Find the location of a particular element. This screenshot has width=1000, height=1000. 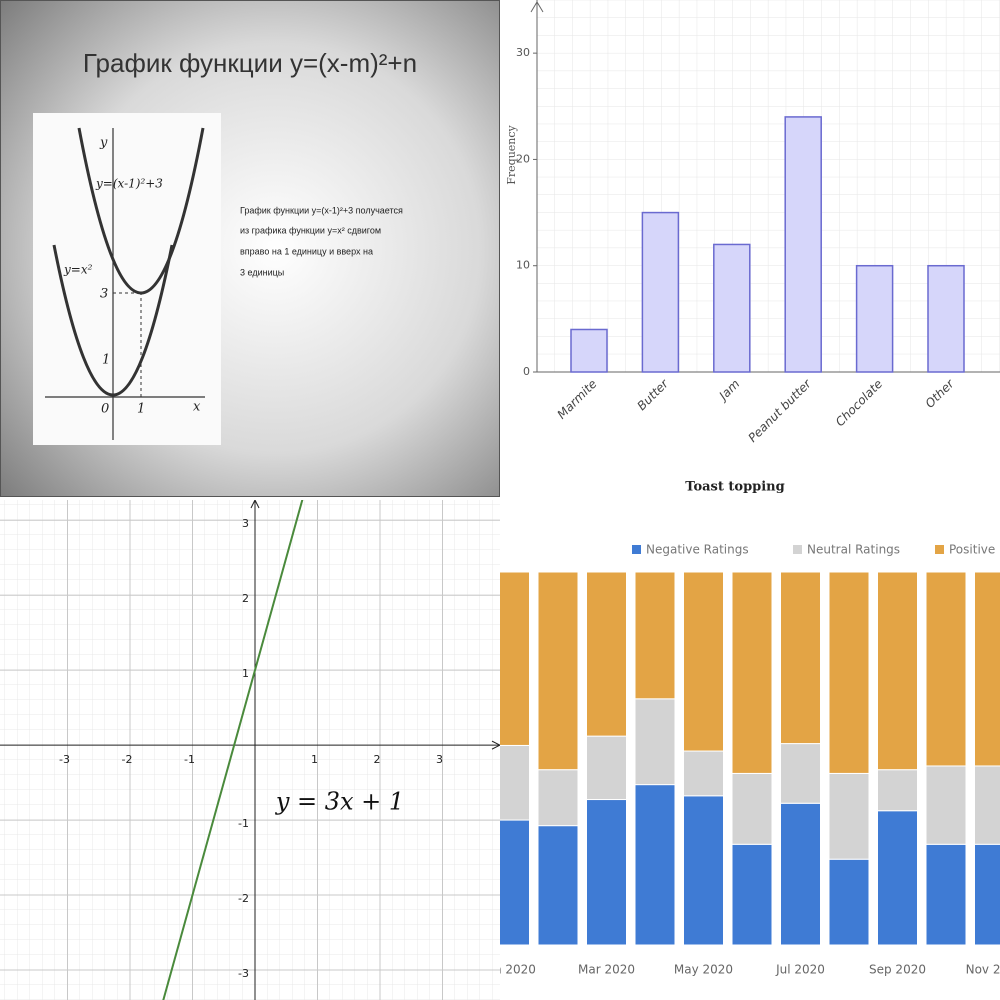

annotation: y = 3x + 1 is located at coordinates (339, 802).